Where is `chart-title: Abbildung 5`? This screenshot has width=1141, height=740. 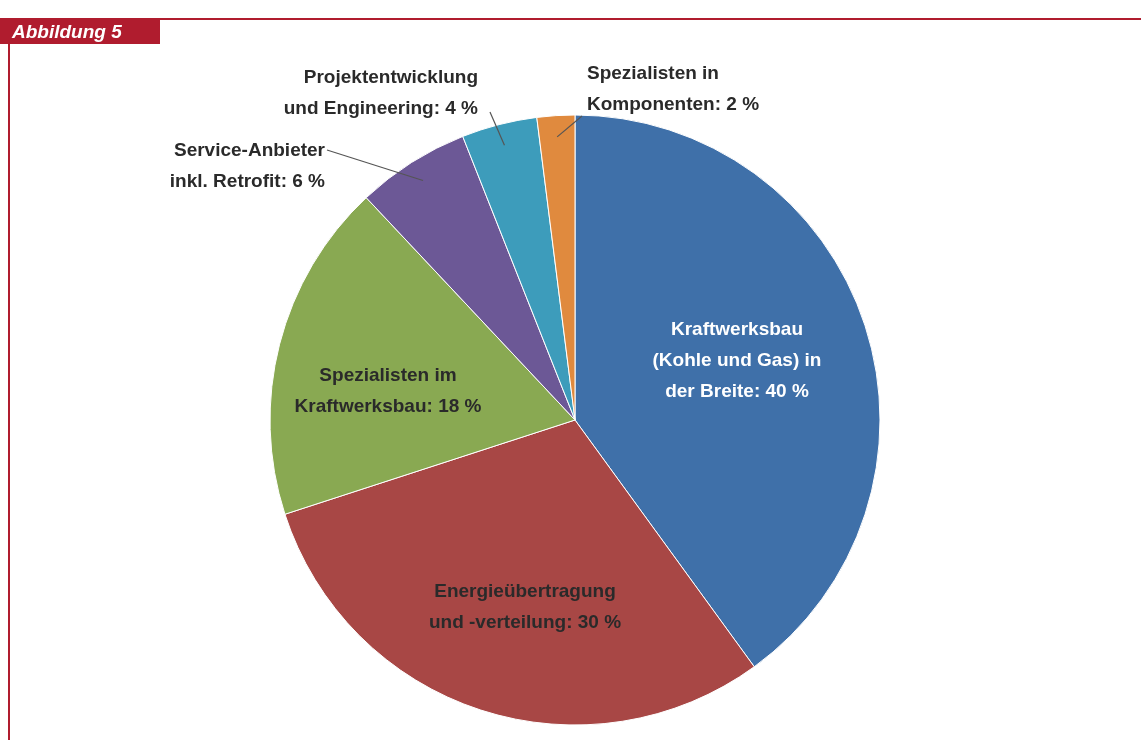
chart-title: Abbildung 5 is located at coordinates (67, 31).